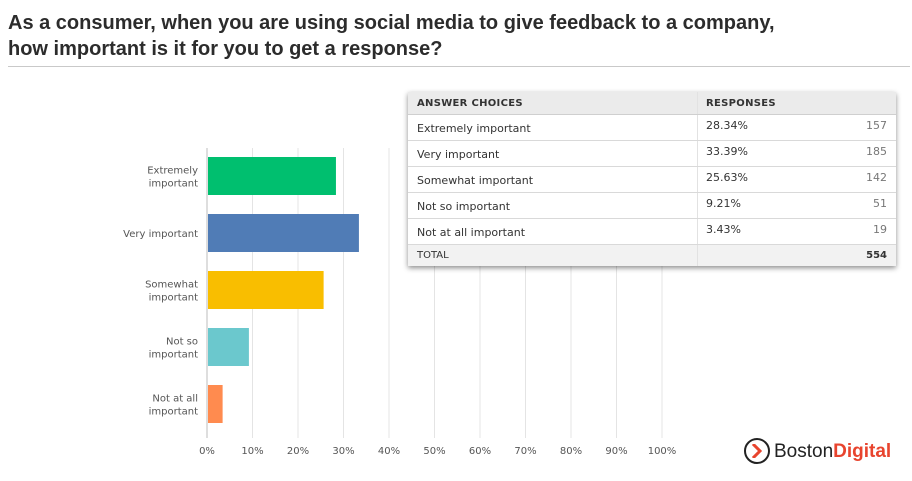  I want to click on table-row: Not so important 9.21% 51, so click(652, 206).